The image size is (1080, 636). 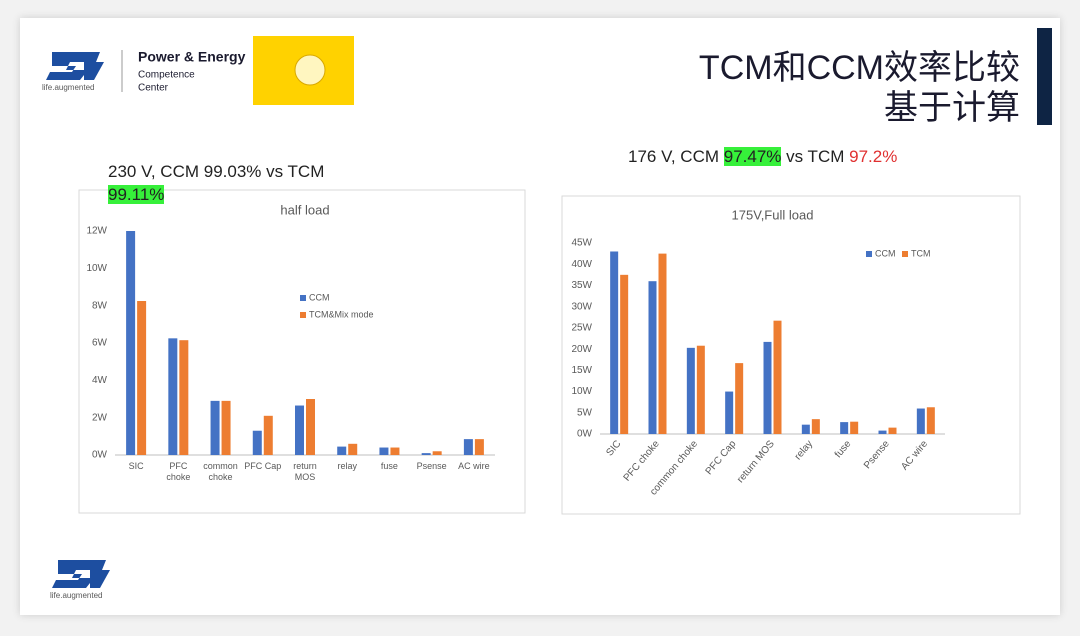 What do you see at coordinates (752, 156) in the screenshot?
I see `caption-highlight: 97.47%` at bounding box center [752, 156].